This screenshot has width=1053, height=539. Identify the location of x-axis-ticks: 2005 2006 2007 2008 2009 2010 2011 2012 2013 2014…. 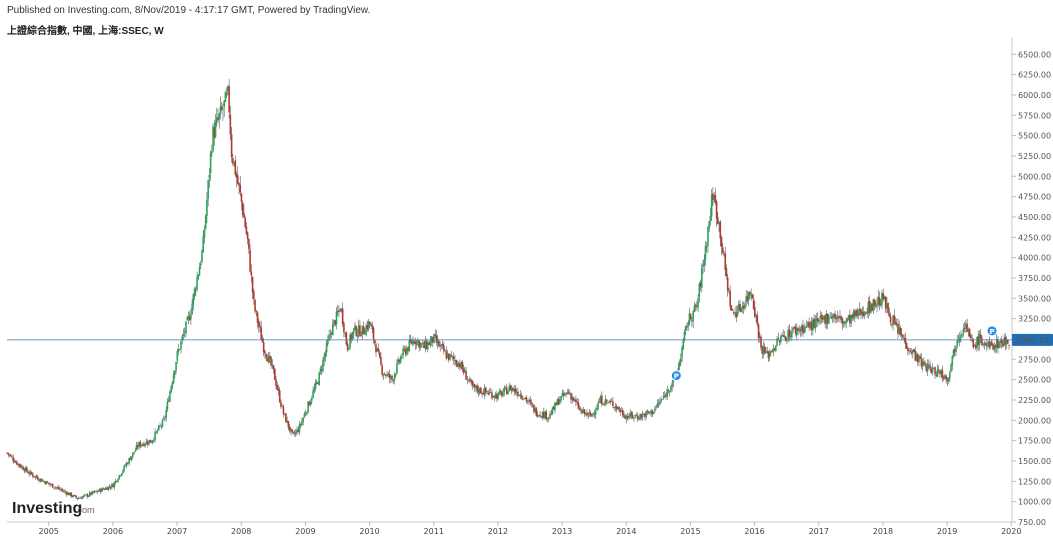
(530, 529).